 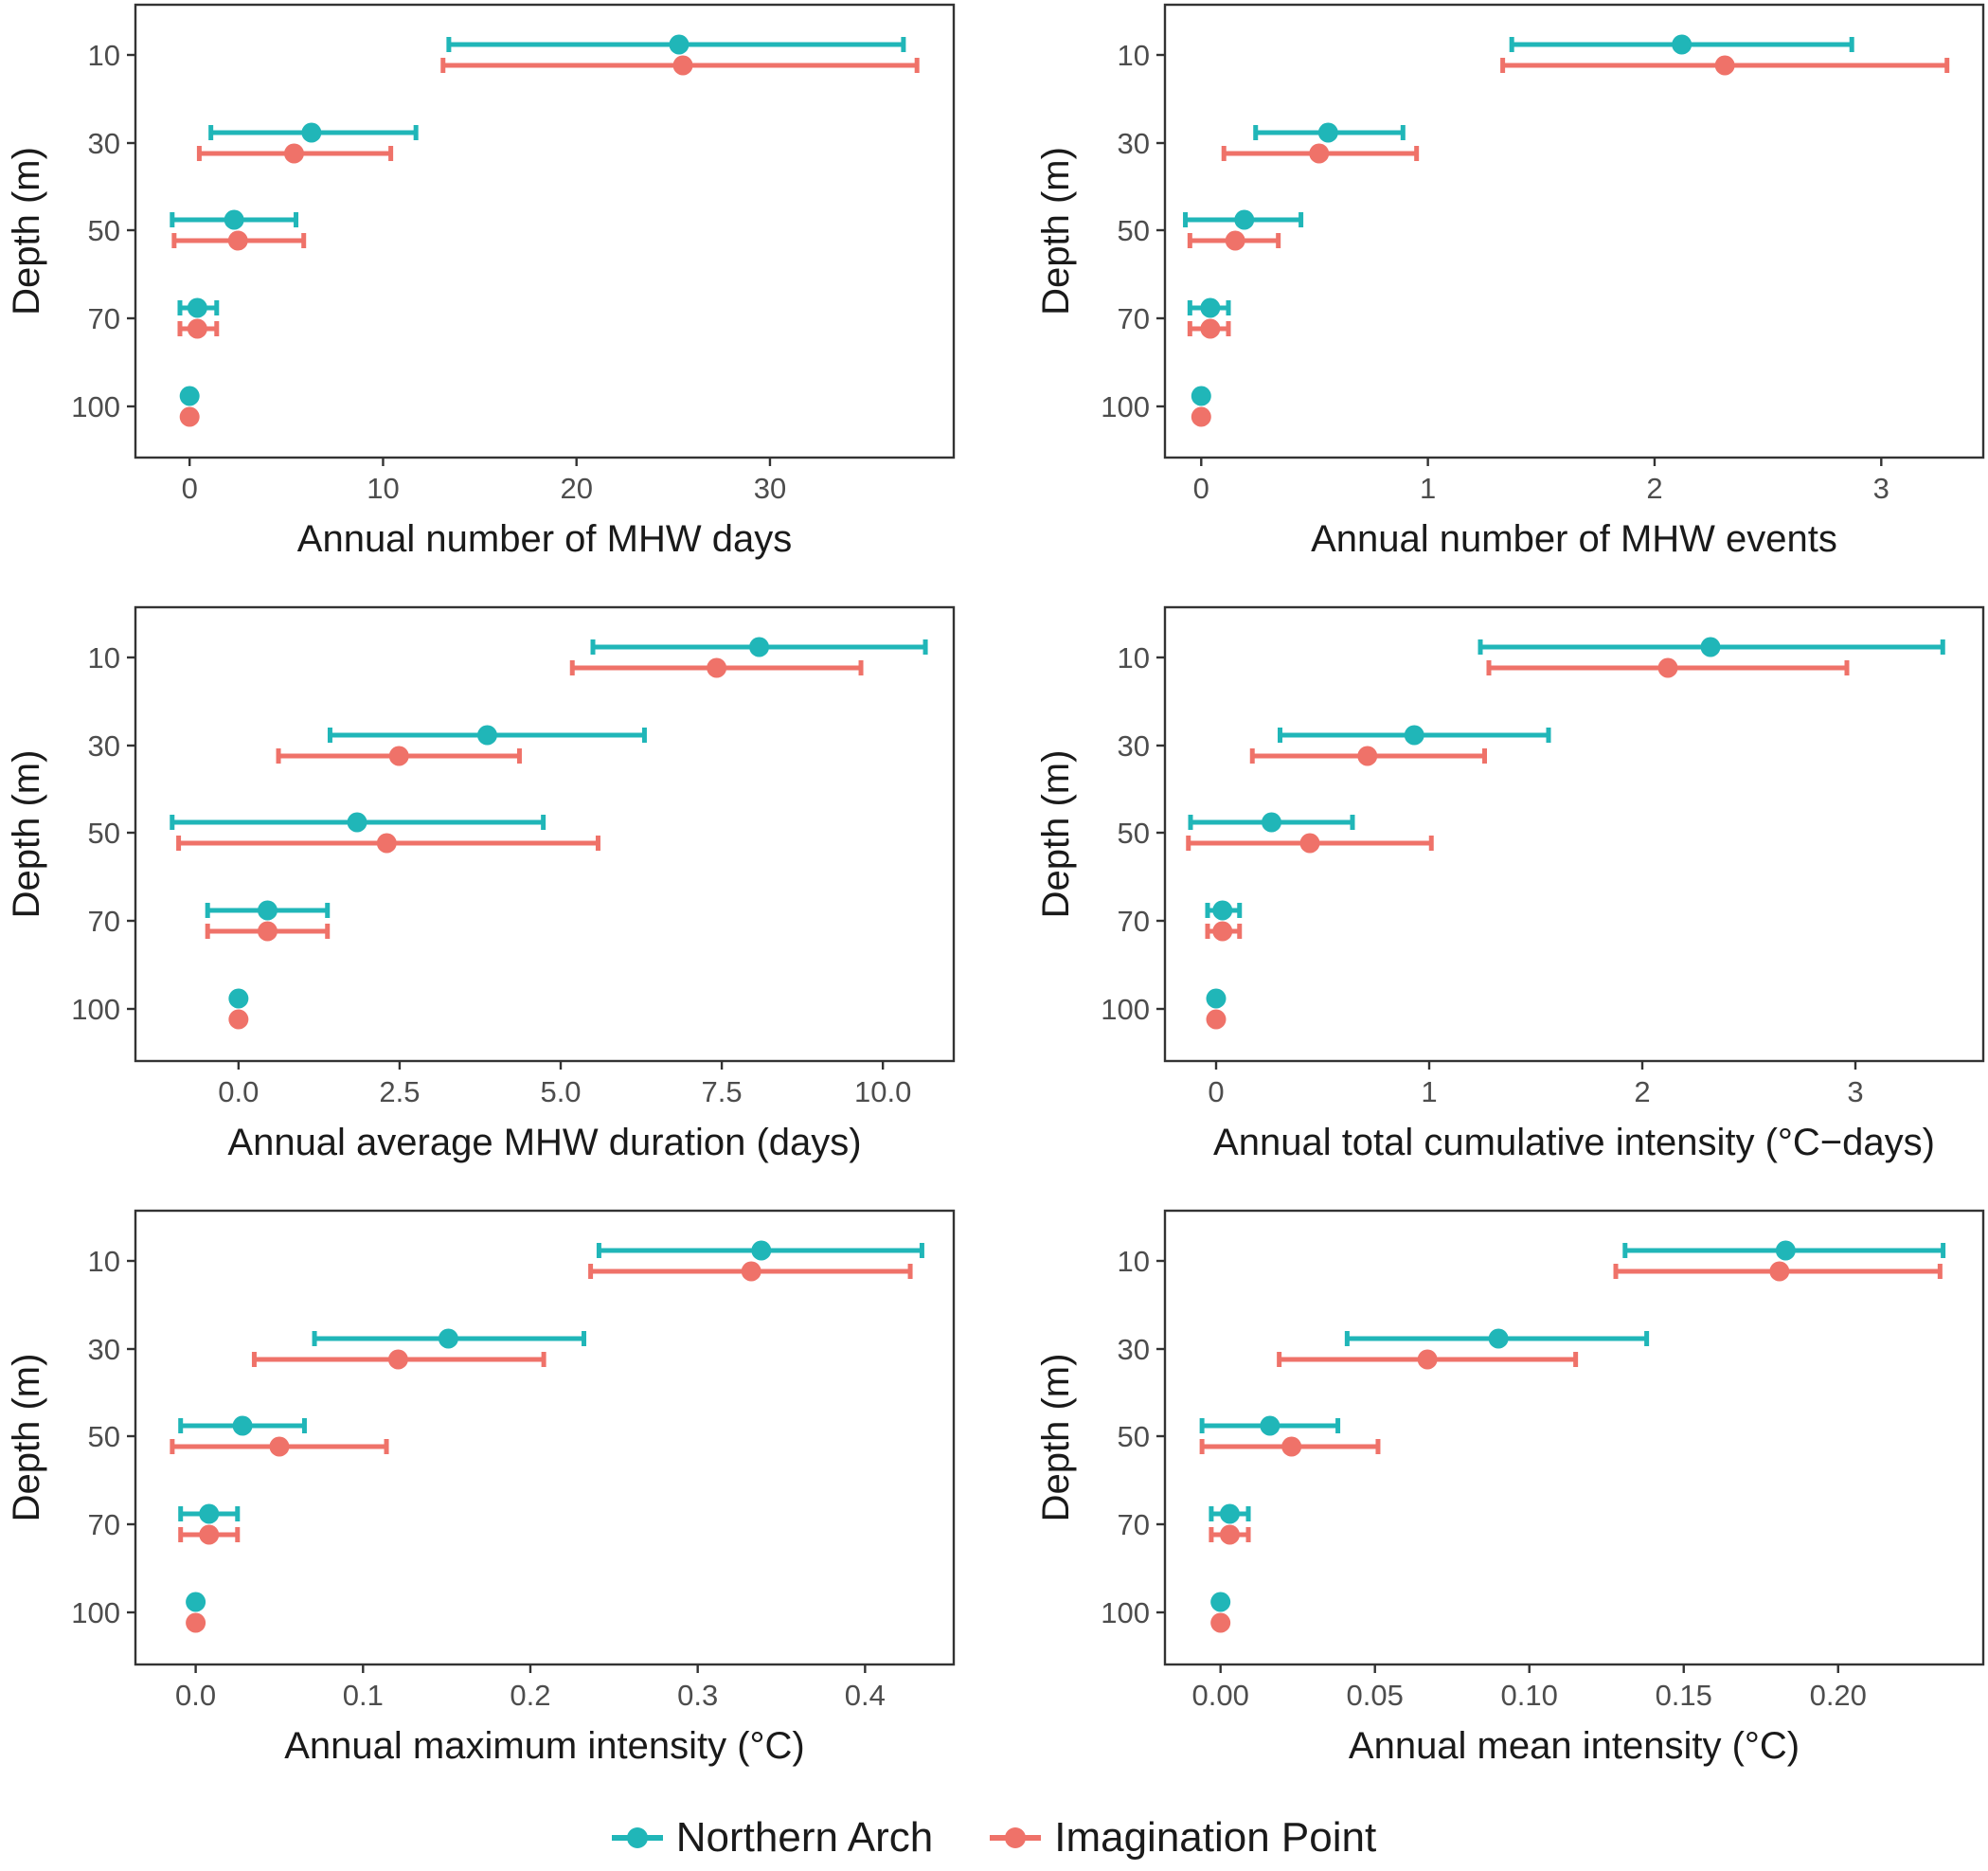 I want to click on x-tick-label: 1, so click(x=1429, y=1091).